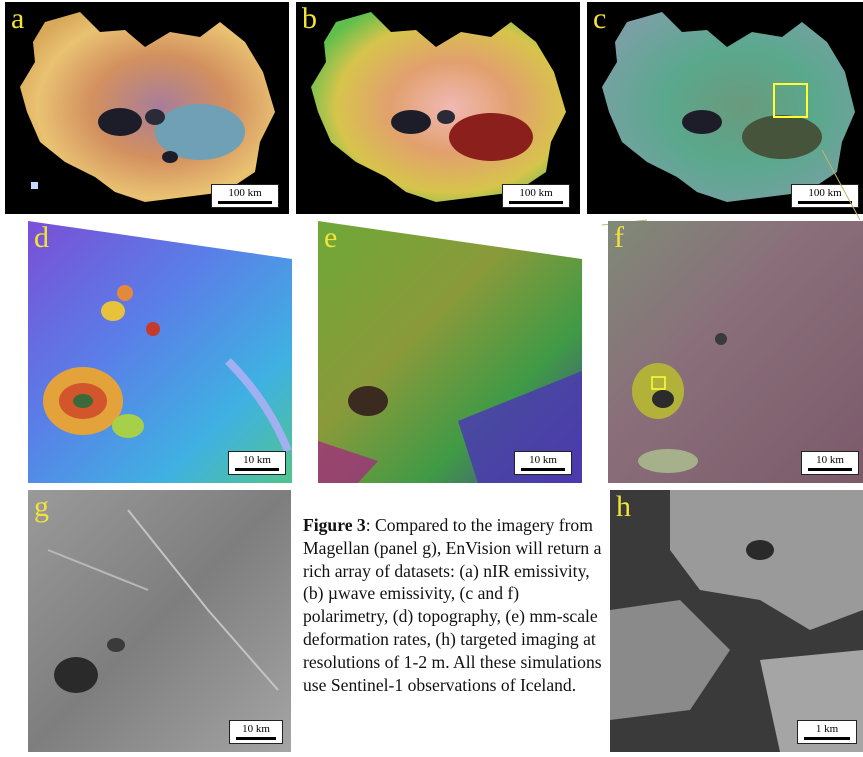  Describe the element at coordinates (543, 469) in the screenshot. I see `scale-line-e` at that location.